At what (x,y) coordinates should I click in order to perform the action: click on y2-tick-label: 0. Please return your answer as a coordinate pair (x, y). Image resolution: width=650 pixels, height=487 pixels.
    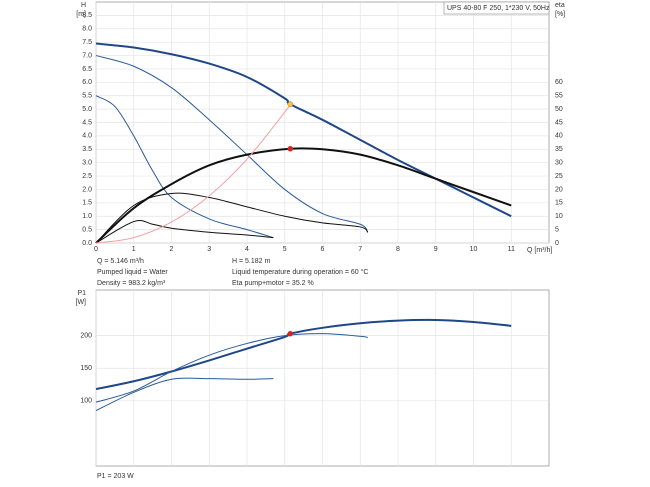
    Looking at the image, I should click on (557, 243).